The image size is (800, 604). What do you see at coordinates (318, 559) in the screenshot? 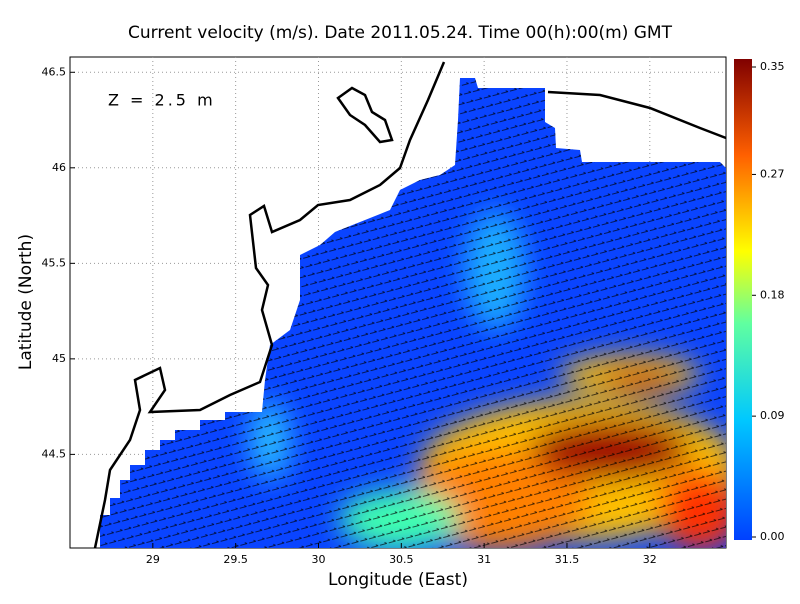
I see `x-tick-label: 30` at bounding box center [318, 559].